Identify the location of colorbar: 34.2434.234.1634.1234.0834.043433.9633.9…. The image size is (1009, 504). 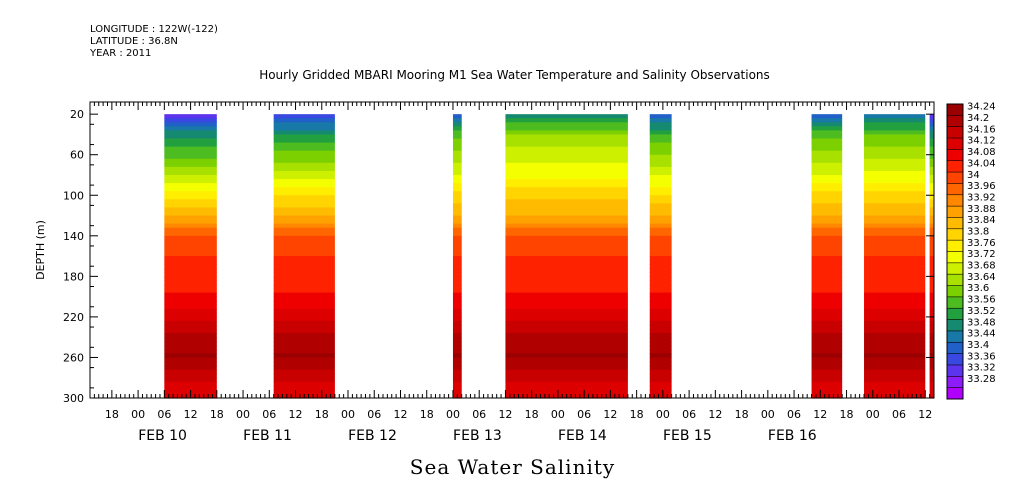
(971, 251).